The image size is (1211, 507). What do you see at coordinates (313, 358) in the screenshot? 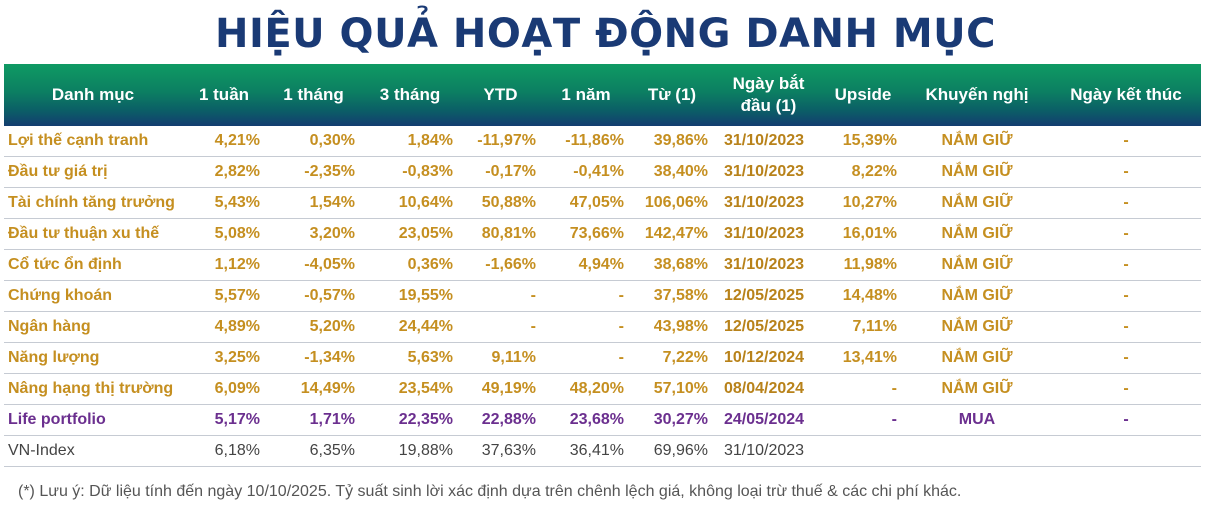
I see `cell-1-month: -1,34%` at bounding box center [313, 358].